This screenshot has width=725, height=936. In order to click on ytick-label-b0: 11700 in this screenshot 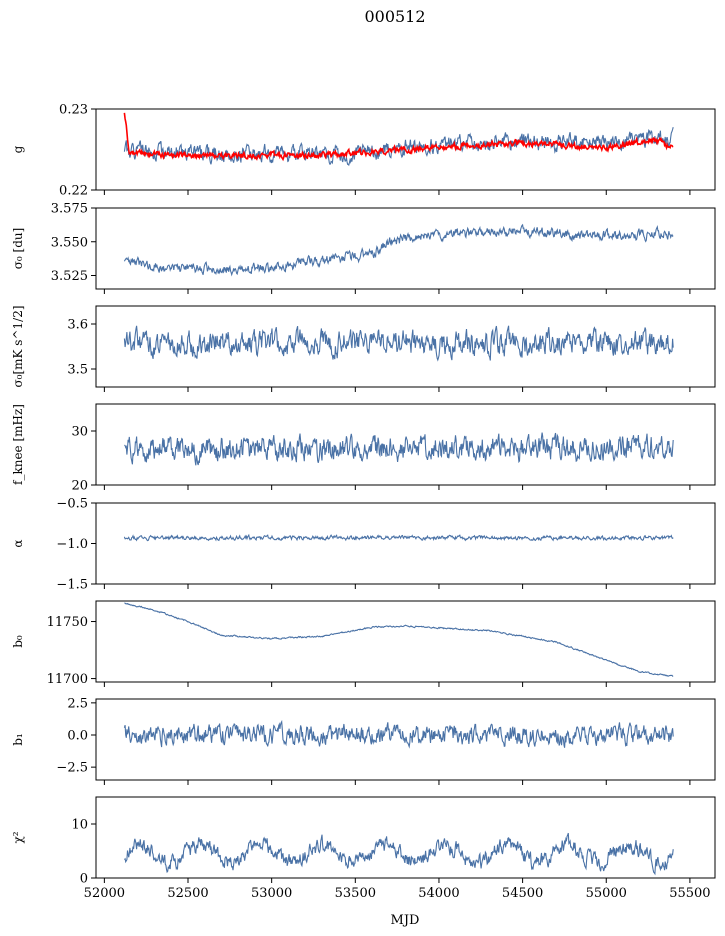, I will do `click(67, 679)`.